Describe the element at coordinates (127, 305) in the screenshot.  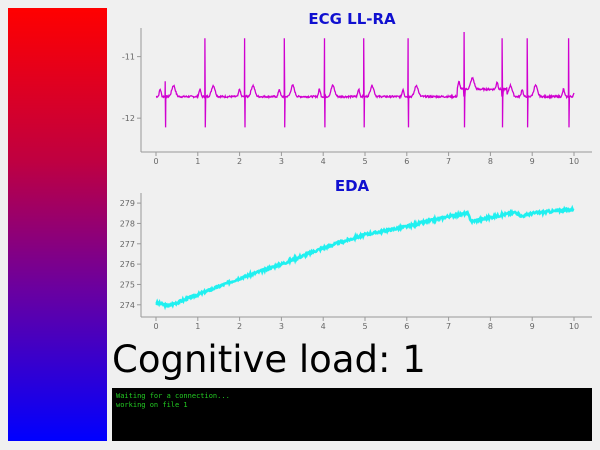
I see `y-tick-label: 274` at that location.